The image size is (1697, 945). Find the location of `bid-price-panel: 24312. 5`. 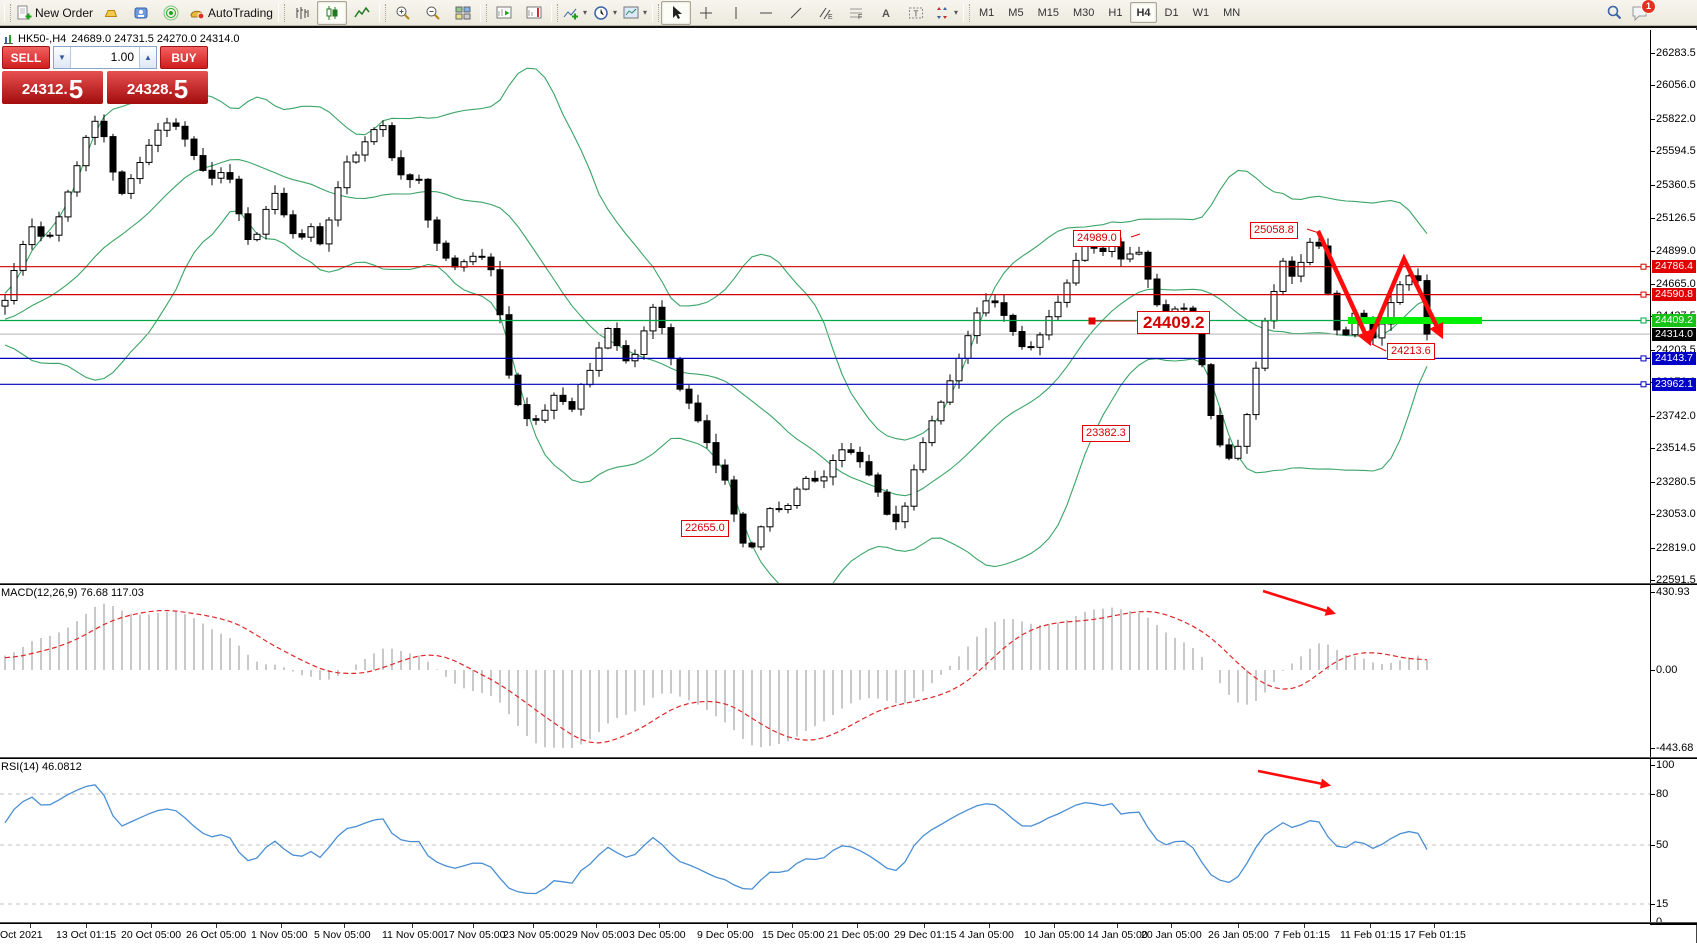

bid-price-panel: 24312. 5 is located at coordinates (52, 87).